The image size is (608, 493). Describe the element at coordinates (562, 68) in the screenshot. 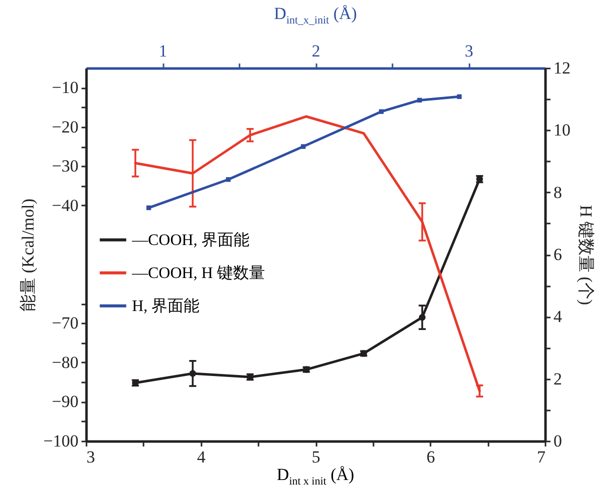

I see `y2-tick-label: 12` at that location.